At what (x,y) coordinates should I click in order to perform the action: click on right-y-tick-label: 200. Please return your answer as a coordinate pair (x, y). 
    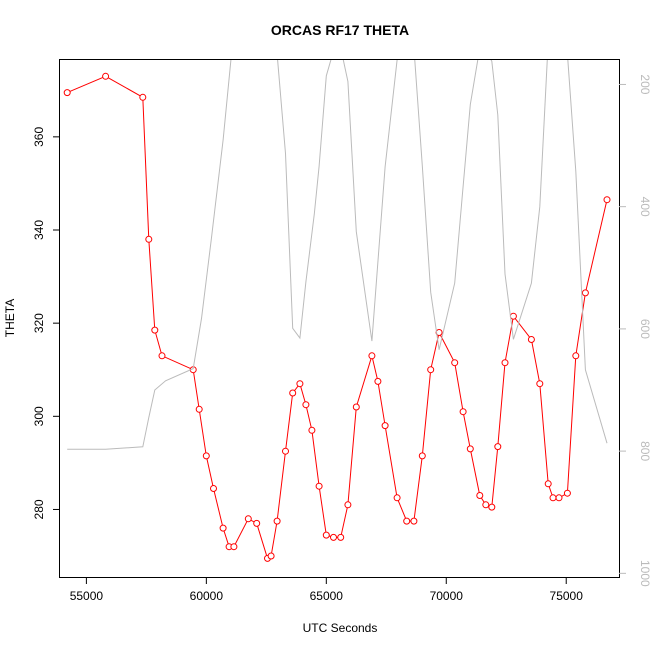
    Looking at the image, I should click on (644, 84).